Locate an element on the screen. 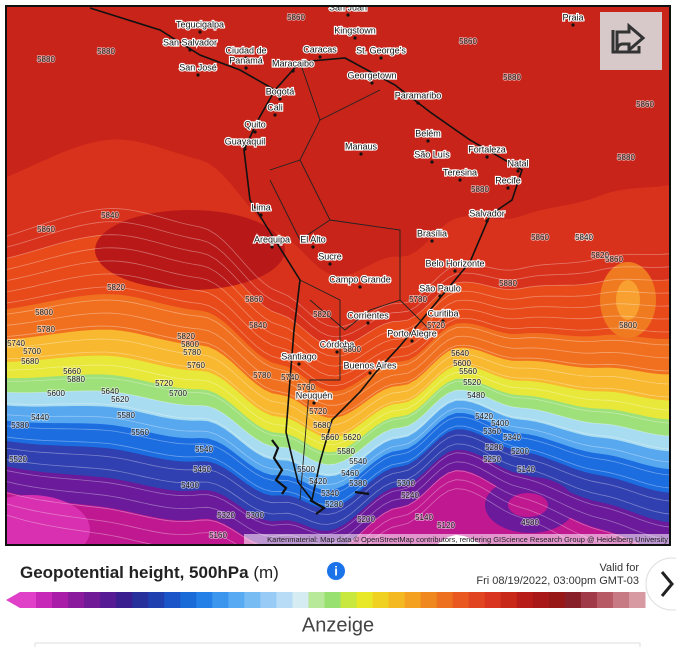 The height and width of the screenshot is (647, 676). contour-label: 5200 is located at coordinates (366, 519).